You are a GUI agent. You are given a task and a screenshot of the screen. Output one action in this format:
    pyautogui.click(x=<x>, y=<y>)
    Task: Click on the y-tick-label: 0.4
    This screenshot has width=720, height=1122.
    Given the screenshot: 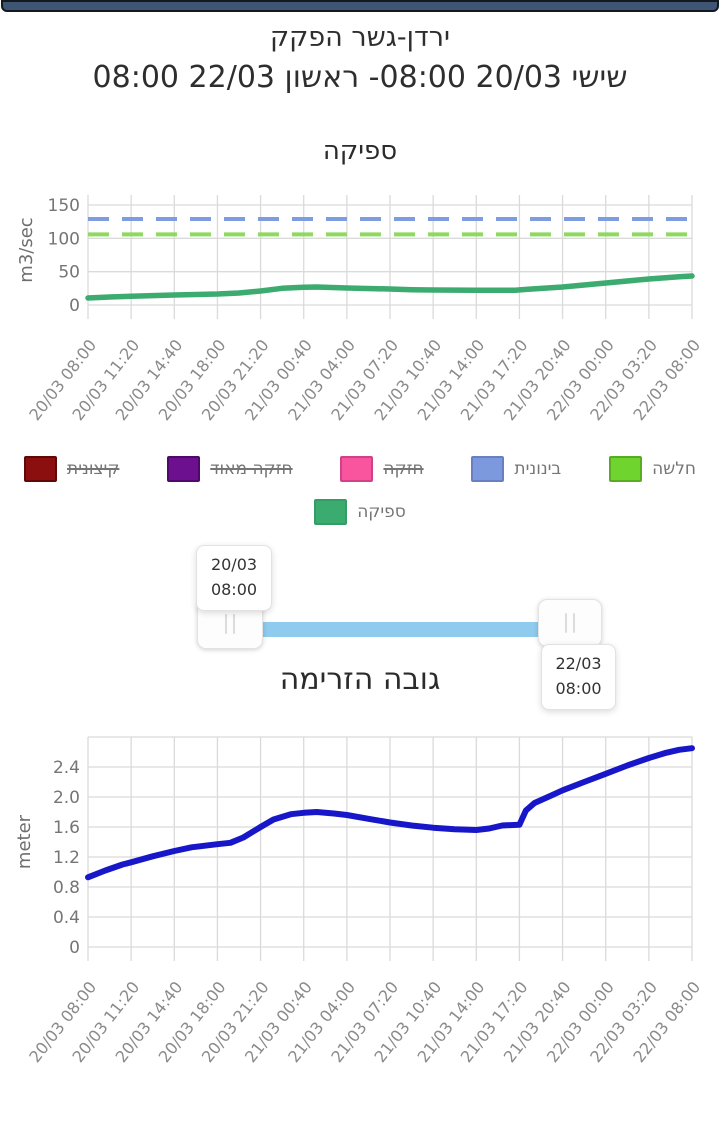 What is the action you would take?
    pyautogui.click(x=66, y=918)
    